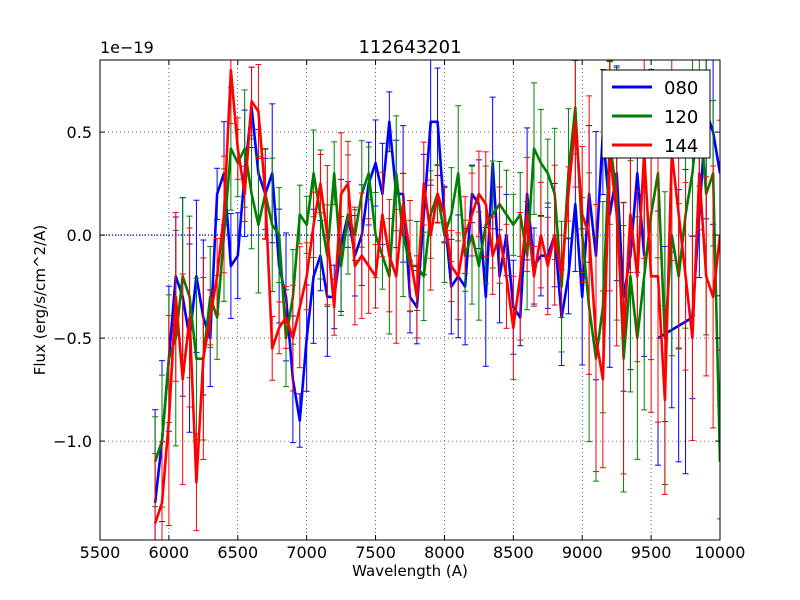 This screenshot has height=600, width=800. Describe the element at coordinates (169, 552) in the screenshot. I see `x-tick-label: 6000` at that location.